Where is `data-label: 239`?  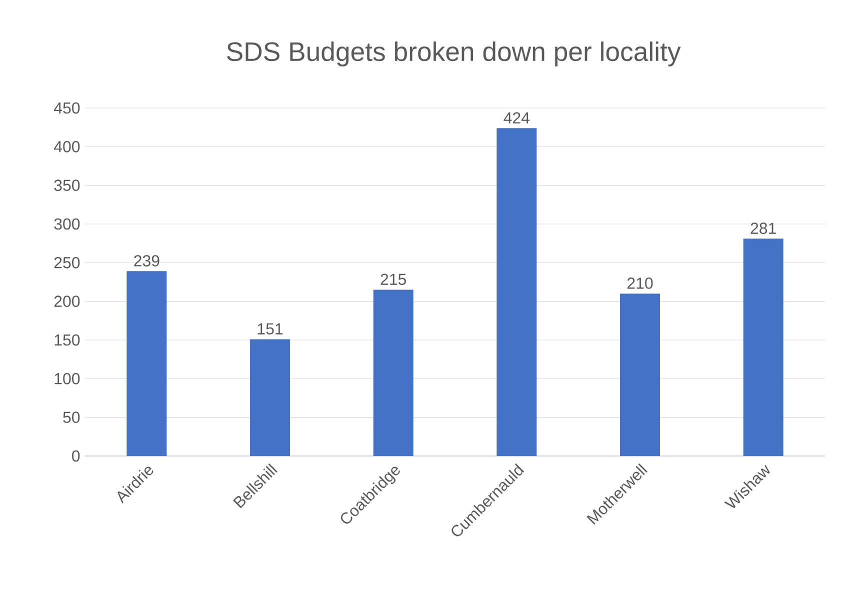 data-label: 239 is located at coordinates (147, 260).